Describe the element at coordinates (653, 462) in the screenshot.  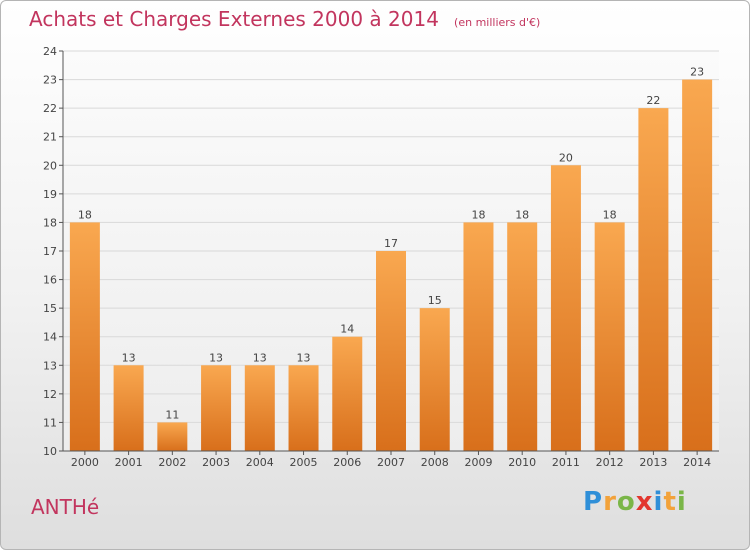
I see `x-tick-label: 2013` at that location.